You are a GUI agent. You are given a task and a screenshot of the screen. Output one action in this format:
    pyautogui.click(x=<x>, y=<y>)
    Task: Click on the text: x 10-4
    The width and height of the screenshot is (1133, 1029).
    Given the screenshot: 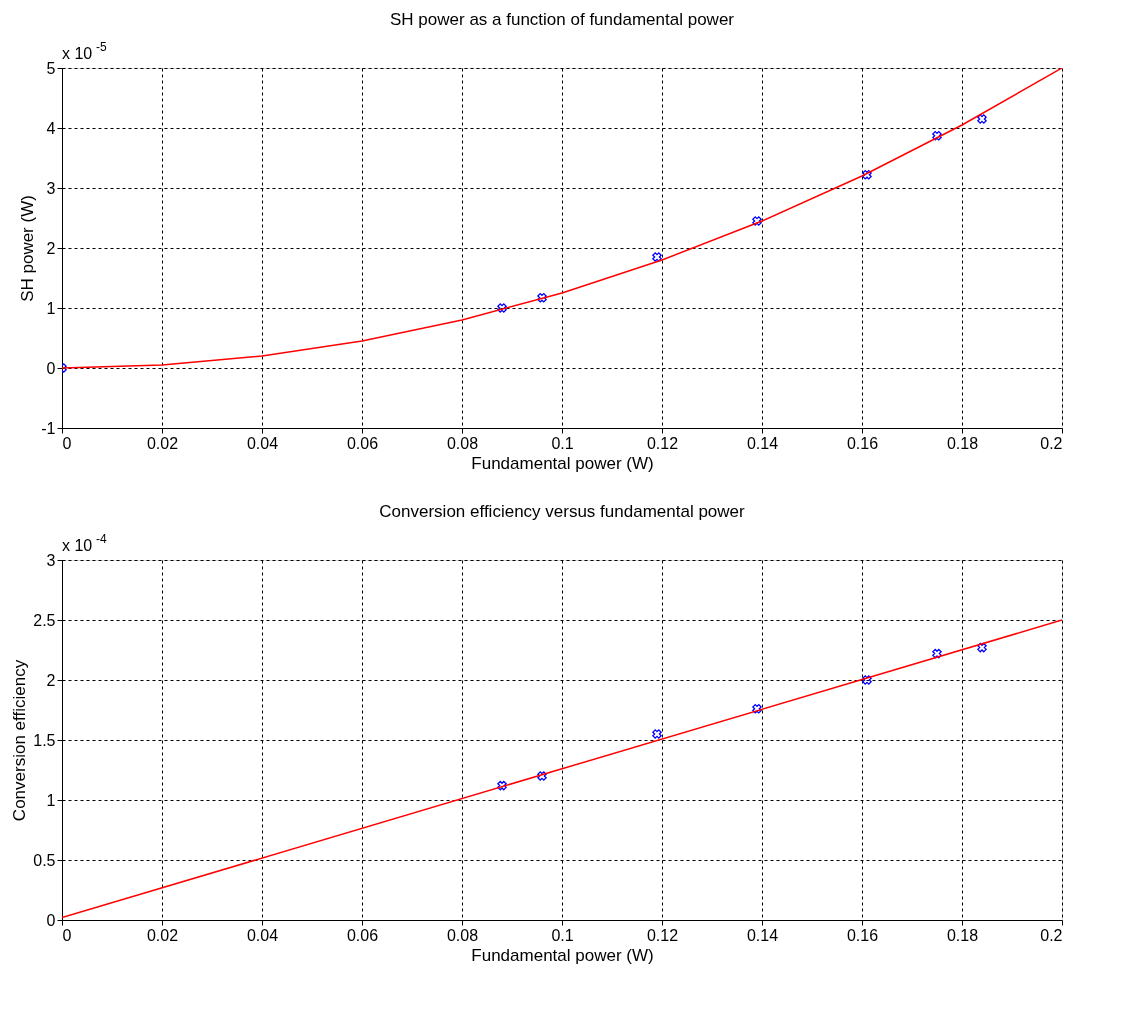 What is the action you would take?
    pyautogui.click(x=84, y=543)
    